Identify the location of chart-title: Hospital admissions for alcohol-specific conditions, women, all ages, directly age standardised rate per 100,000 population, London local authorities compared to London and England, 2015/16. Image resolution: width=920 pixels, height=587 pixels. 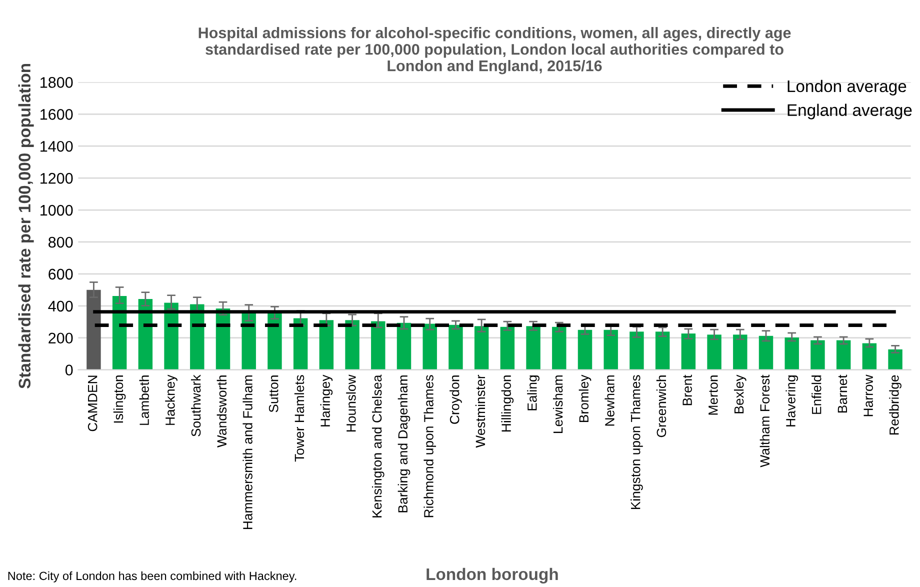
(494, 50).